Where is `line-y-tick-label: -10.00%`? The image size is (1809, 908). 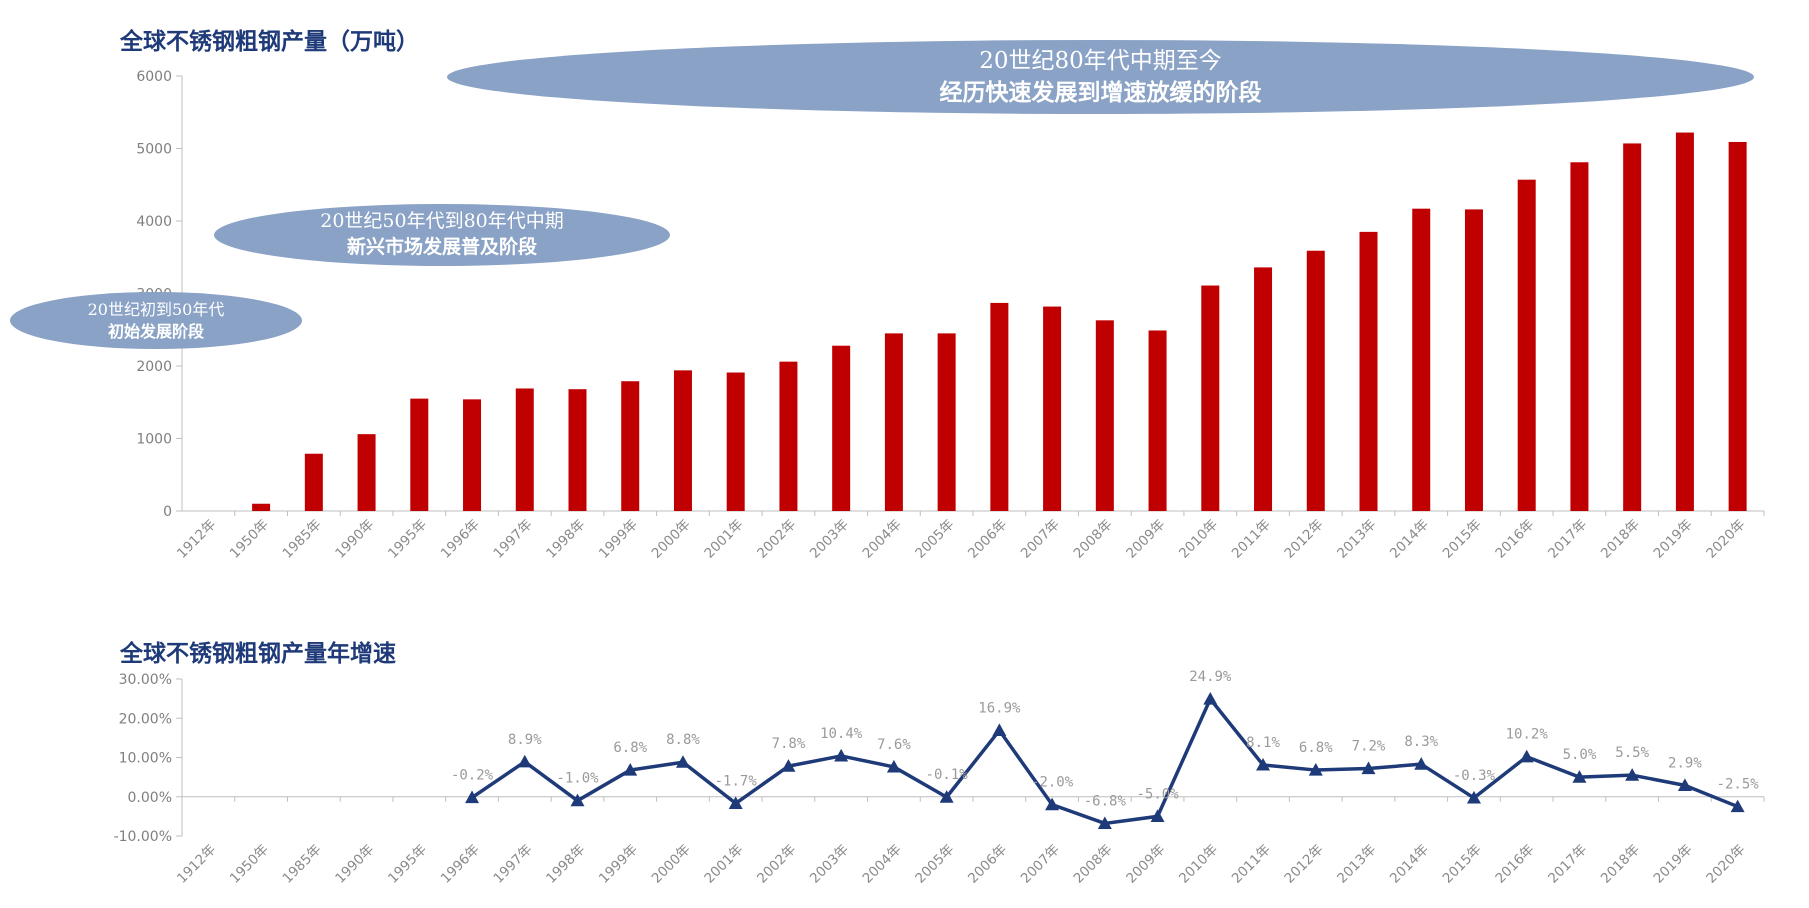 line-y-tick-label: -10.00% is located at coordinates (143, 837).